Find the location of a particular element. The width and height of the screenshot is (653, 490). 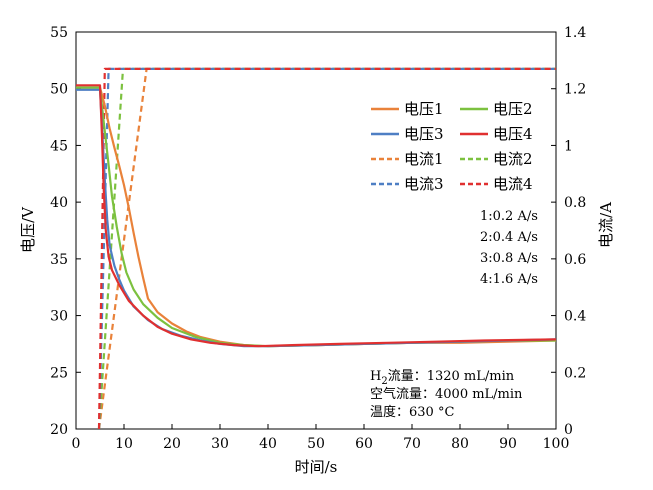

x-tick-label: 60 is located at coordinates (364, 444).